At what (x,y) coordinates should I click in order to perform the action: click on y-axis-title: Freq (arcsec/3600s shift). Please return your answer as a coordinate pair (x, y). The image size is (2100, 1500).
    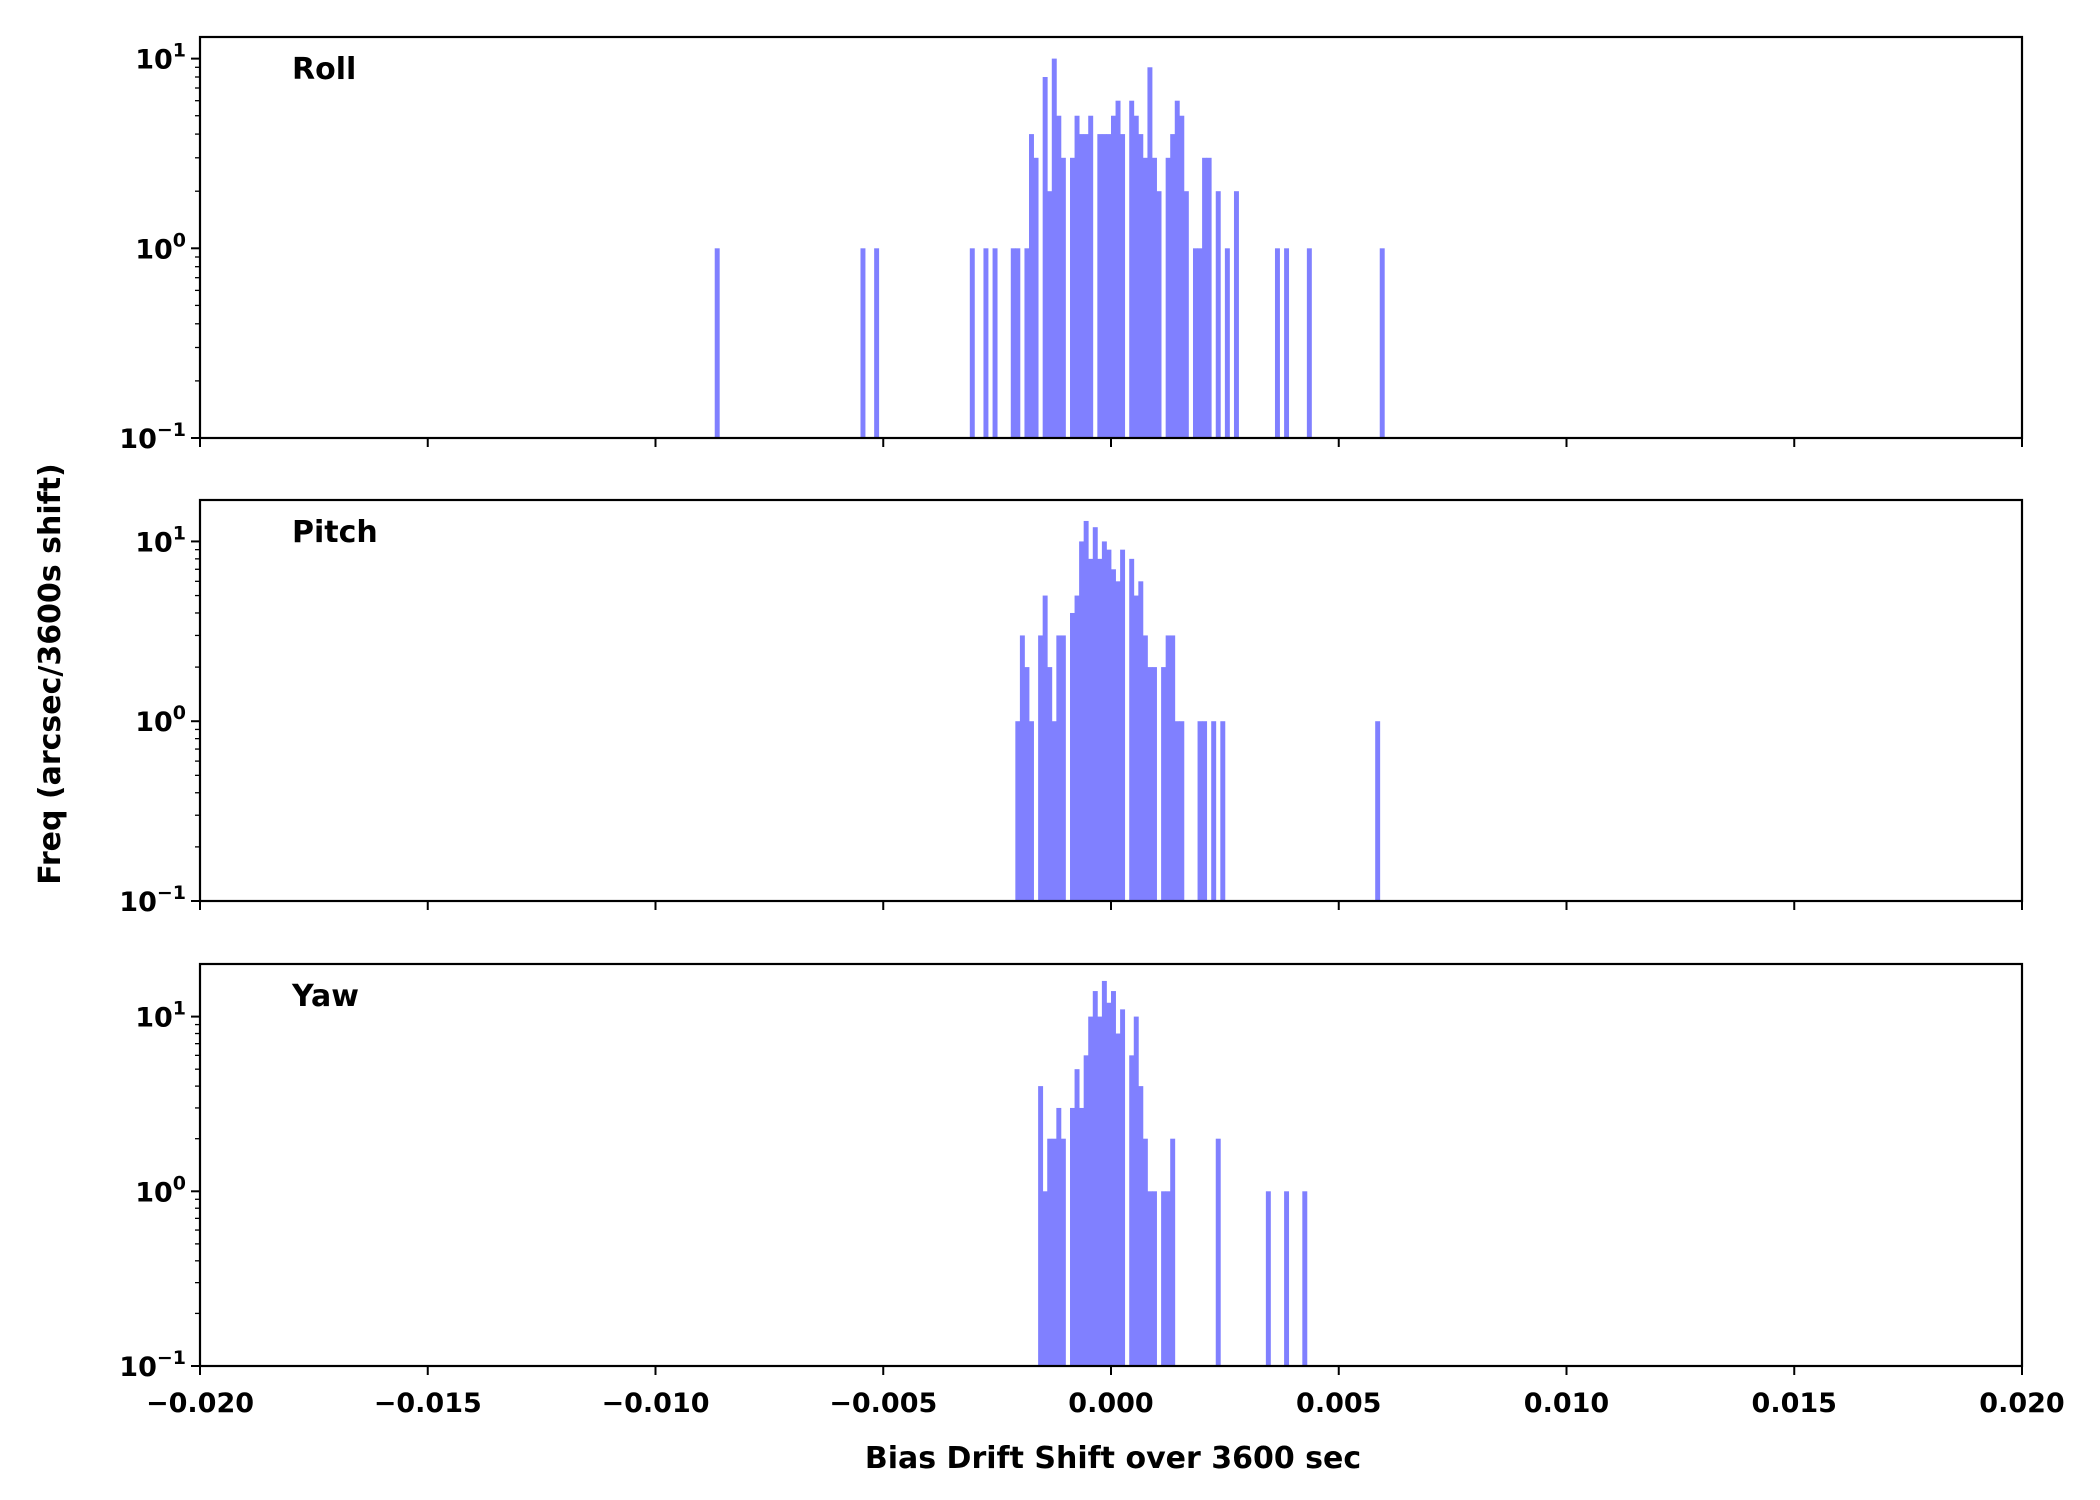
    Looking at the image, I should click on (50, 674).